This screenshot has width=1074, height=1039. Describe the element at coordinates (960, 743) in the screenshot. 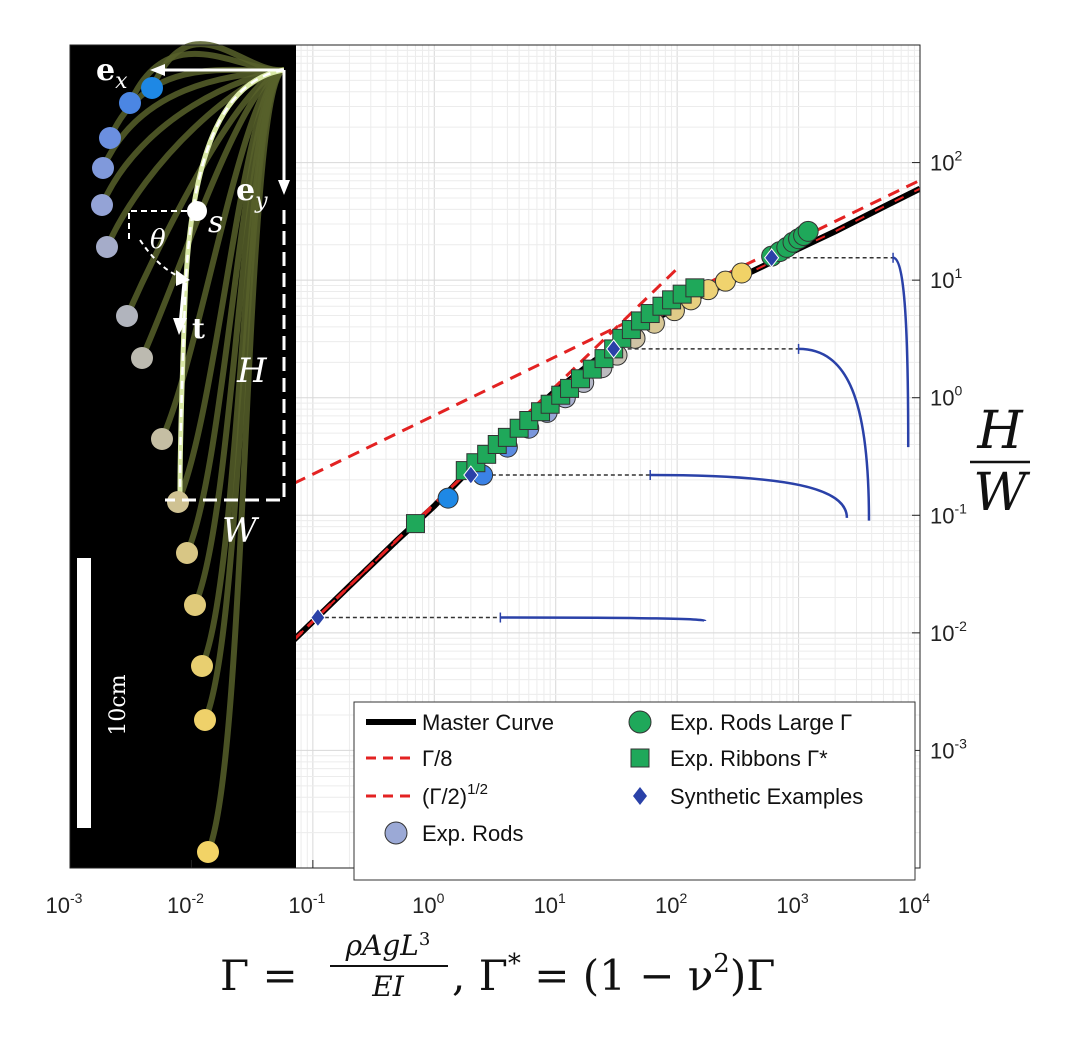

I see `y-tick-exp: -3` at that location.